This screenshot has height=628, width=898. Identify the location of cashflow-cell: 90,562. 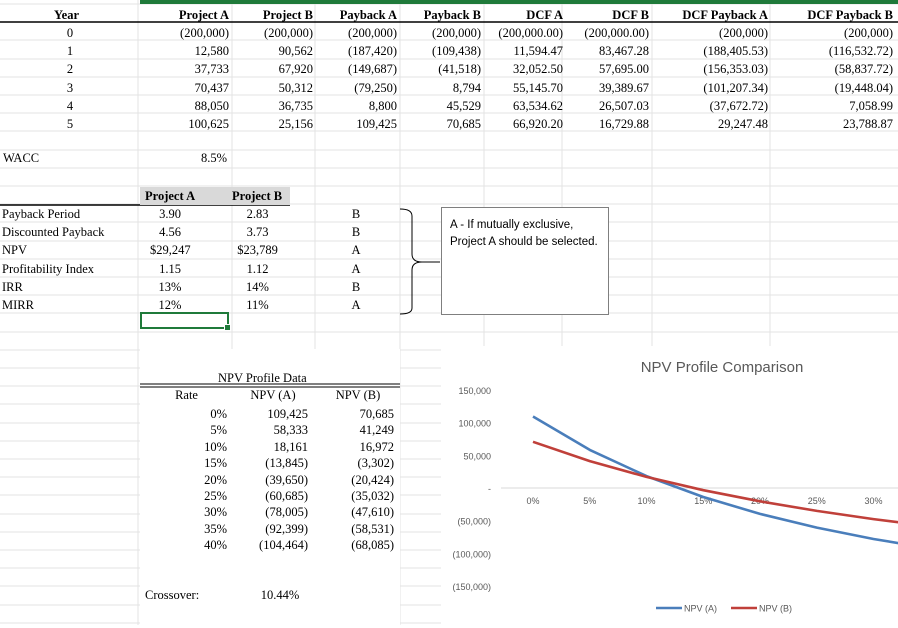
(295, 51).